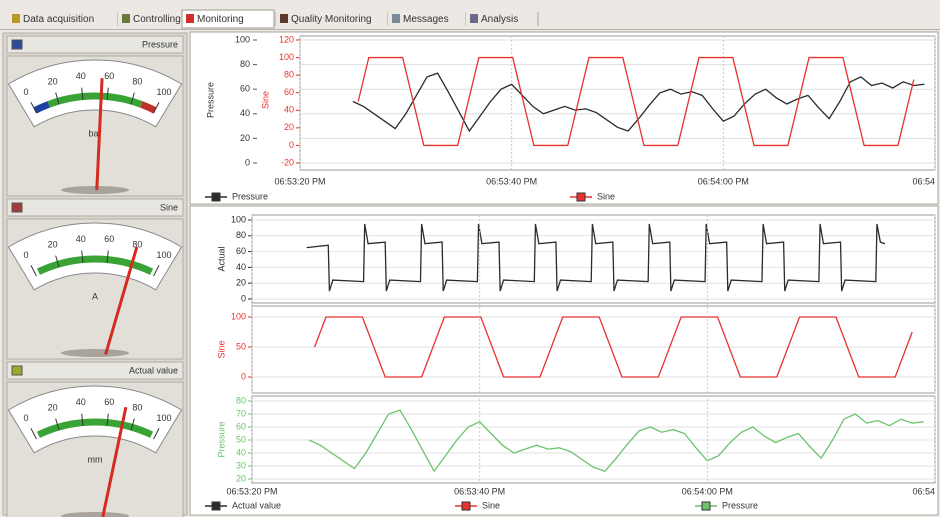 This screenshot has width=940, height=517. What do you see at coordinates (169, 207) in the screenshot?
I see `gauge-title: Sine` at bounding box center [169, 207].